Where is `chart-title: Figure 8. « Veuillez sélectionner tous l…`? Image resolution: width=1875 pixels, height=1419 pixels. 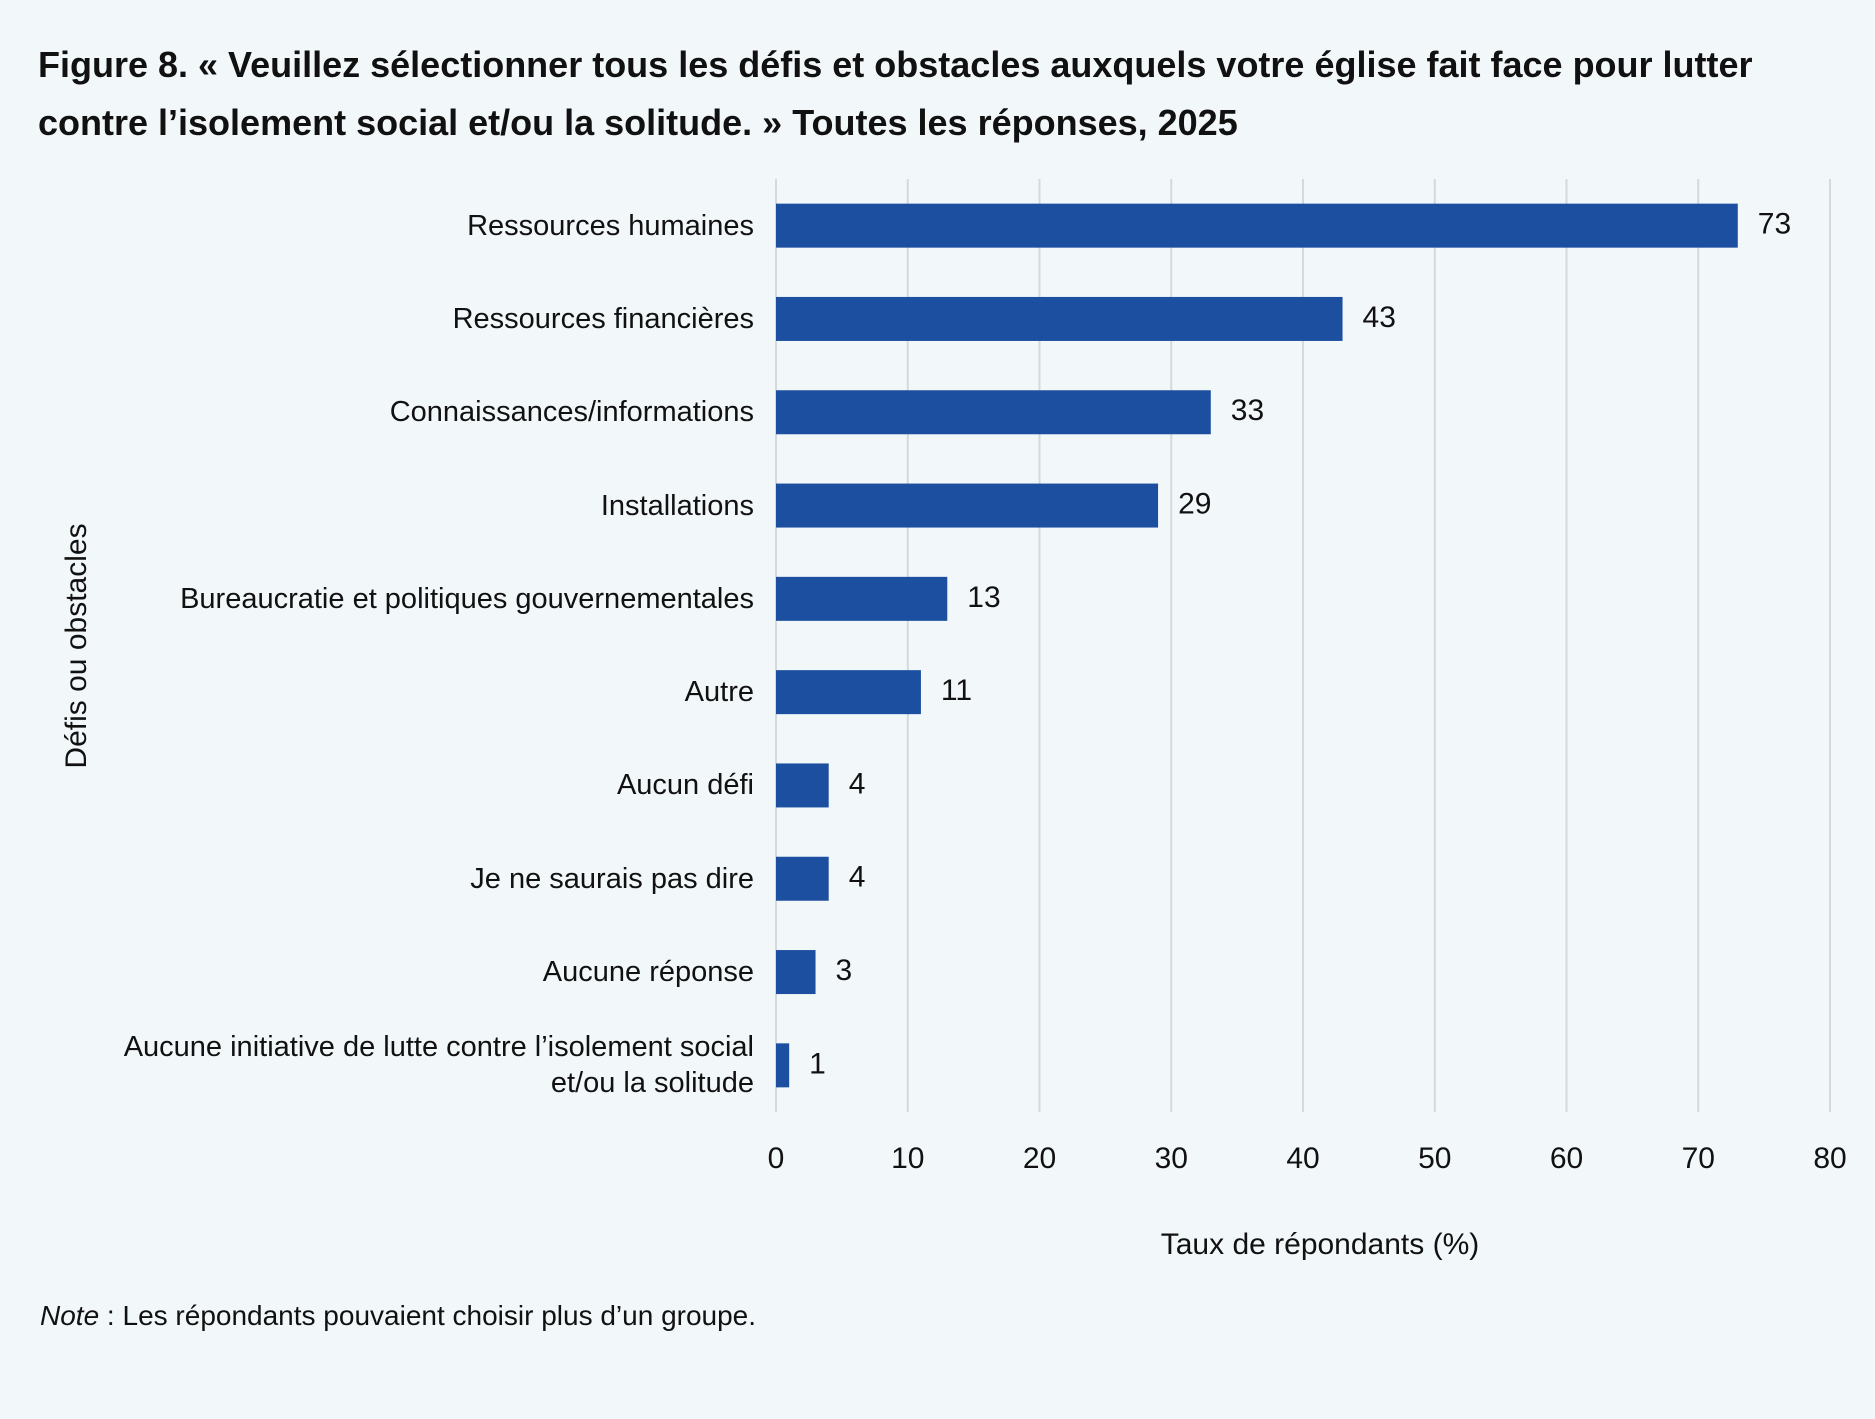
chart-title: Figure 8. « Veuillez sélectionner tous l… is located at coordinates (895, 93).